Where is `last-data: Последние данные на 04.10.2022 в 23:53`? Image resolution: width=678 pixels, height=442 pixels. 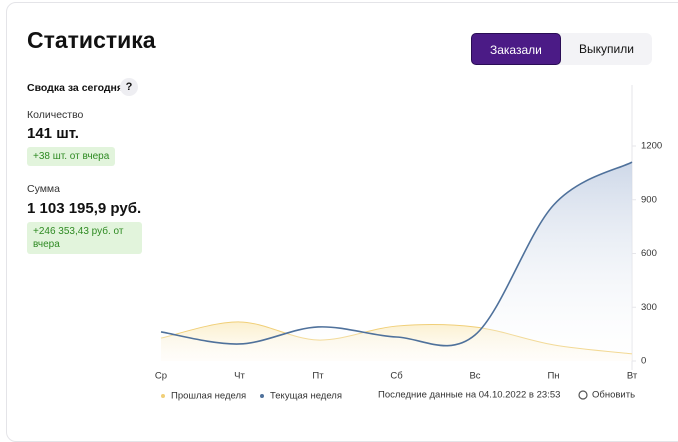 last-data: Последние данные на 04.10.2022 в 23:53 is located at coordinates (469, 395).